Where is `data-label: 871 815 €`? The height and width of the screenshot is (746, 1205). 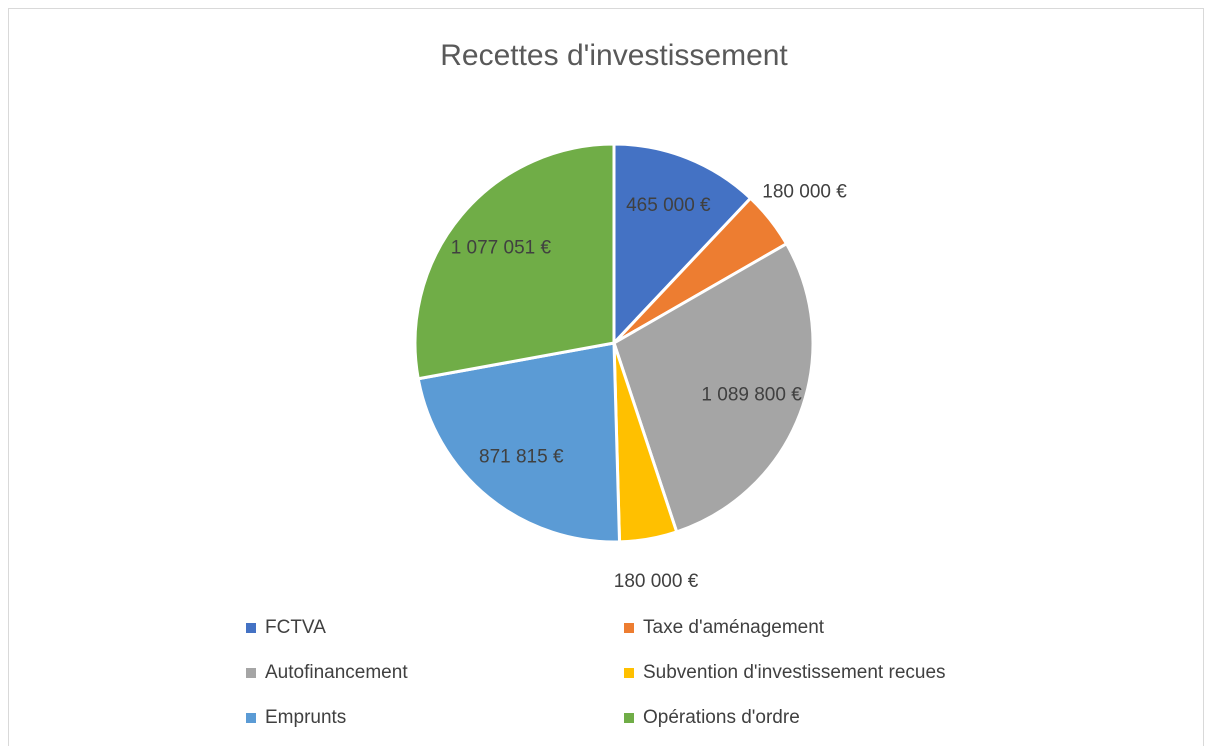 data-label: 871 815 € is located at coordinates (521, 456).